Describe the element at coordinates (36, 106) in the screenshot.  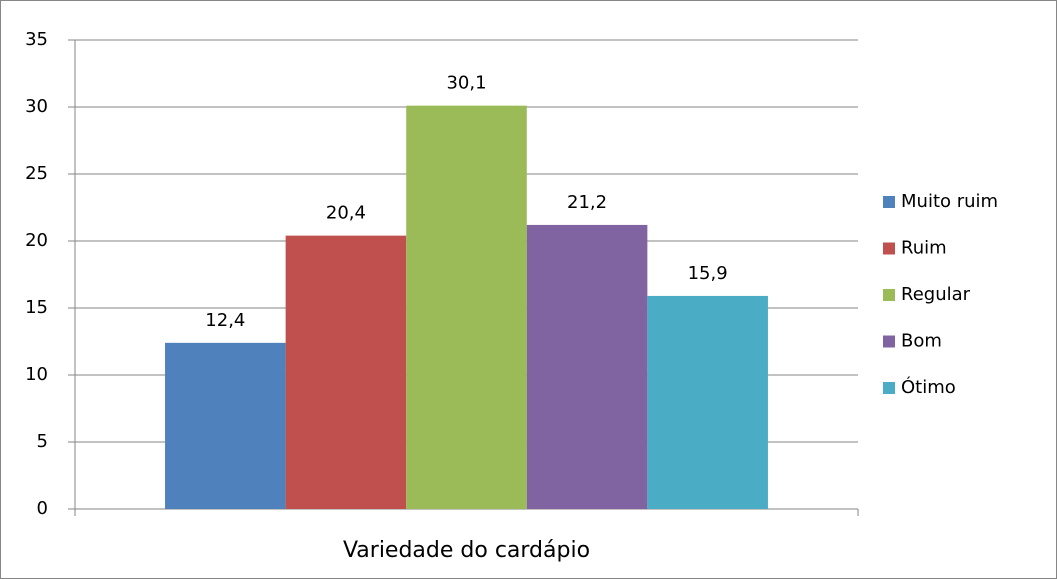
I see `y-tick-label: 30` at that location.